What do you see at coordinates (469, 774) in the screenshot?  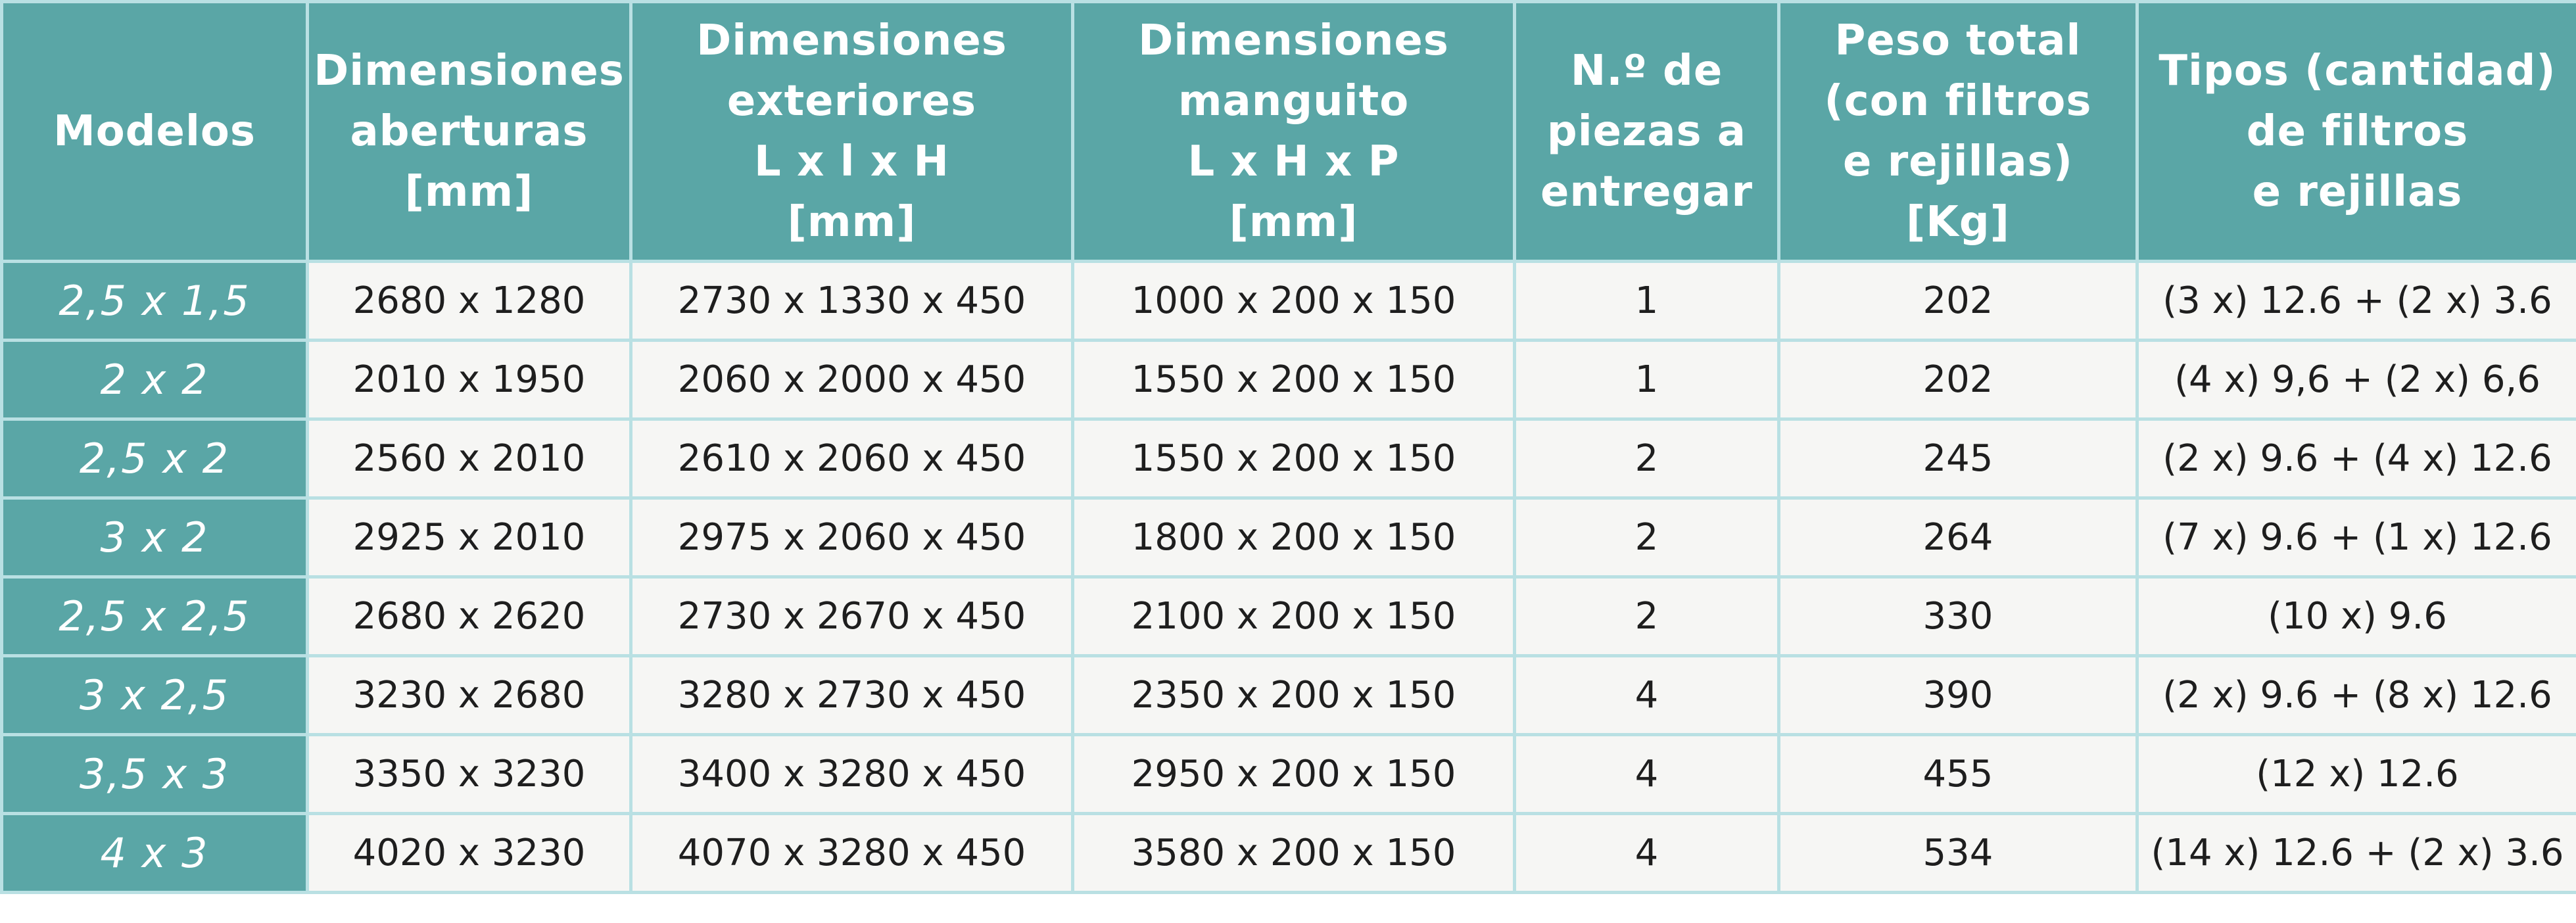 I see `aberturas-cell: 3350 x 3230` at bounding box center [469, 774].